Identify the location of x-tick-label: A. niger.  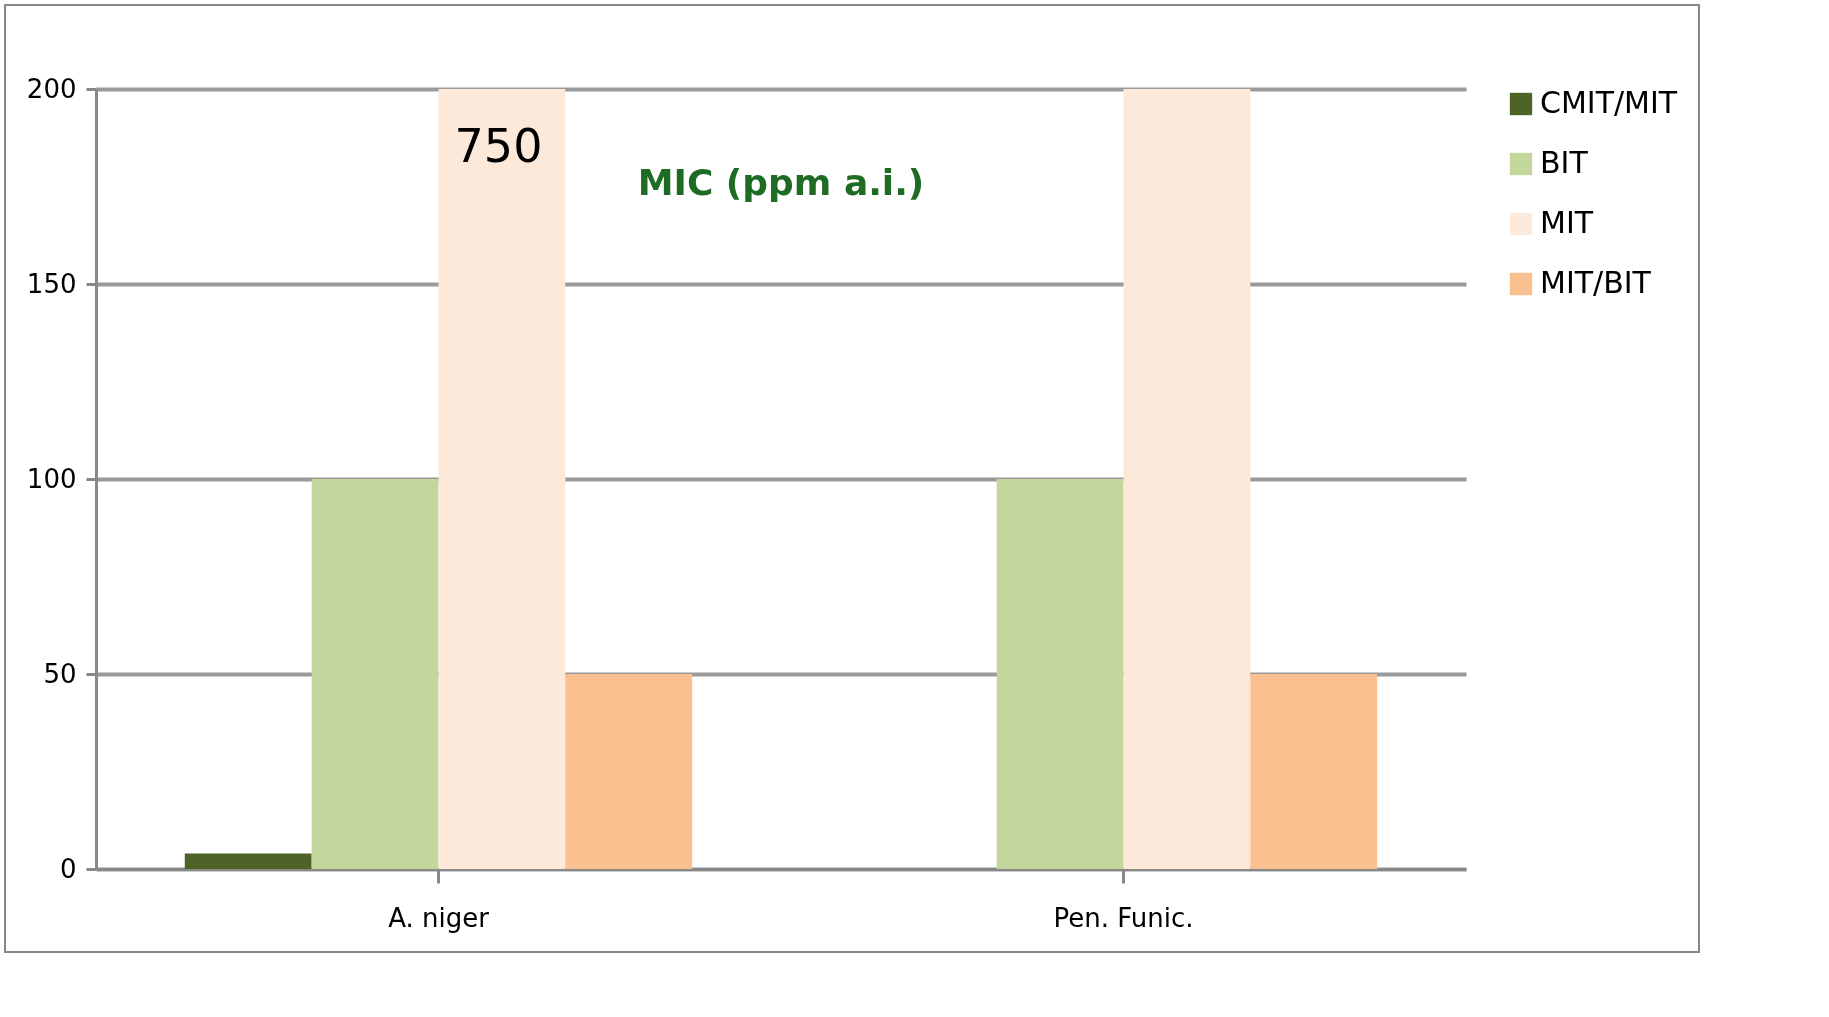
(439, 917).